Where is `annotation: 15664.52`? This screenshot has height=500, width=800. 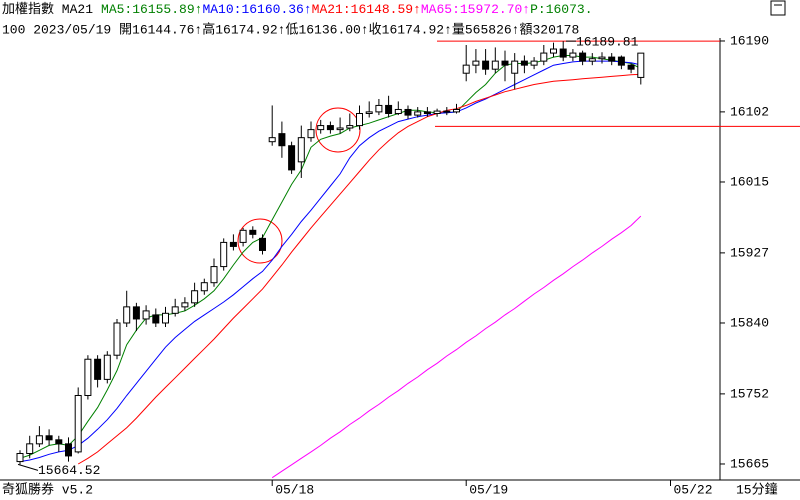 annotation: 15664.52 is located at coordinates (69, 470).